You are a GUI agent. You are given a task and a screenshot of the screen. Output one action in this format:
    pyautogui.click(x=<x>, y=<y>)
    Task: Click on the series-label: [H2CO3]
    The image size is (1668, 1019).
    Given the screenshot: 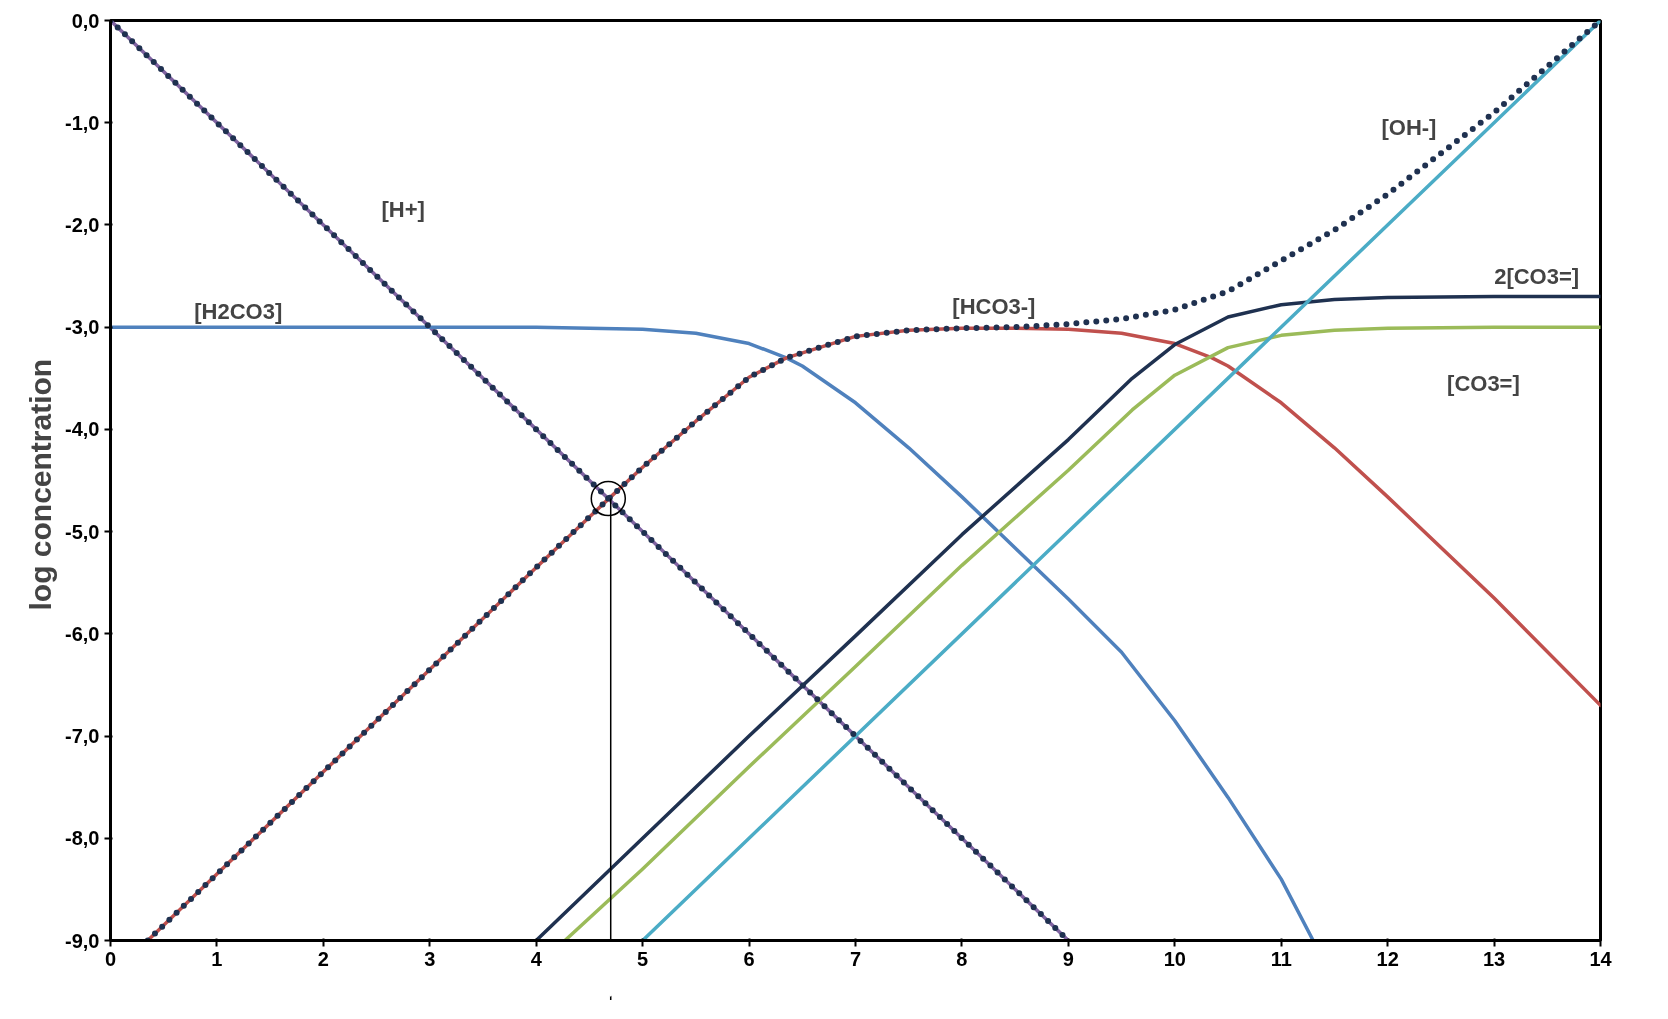 What is the action you would take?
    pyautogui.click(x=238, y=312)
    